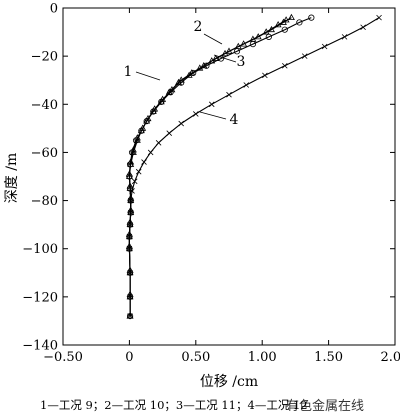 The width and height of the screenshot is (400, 419). I want to click on x-tick-label: 0, so click(129, 357).